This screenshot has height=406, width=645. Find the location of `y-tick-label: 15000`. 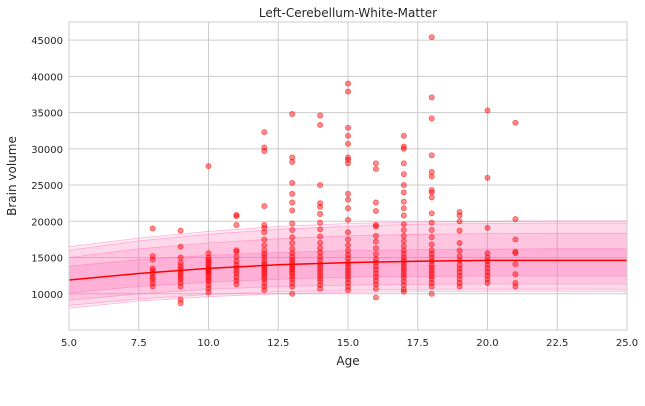

y-tick-label: 15000 is located at coordinates (47, 259).